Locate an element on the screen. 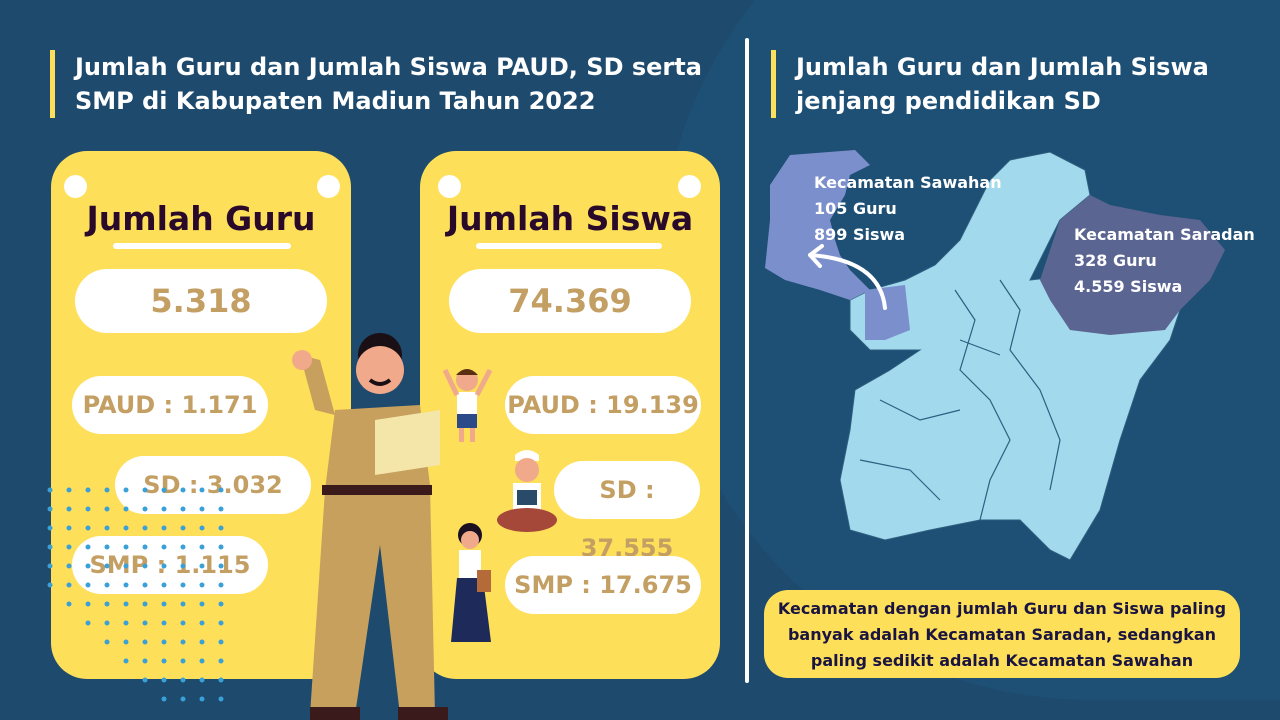  guru-heading: Jumlah Guru is located at coordinates (201, 218).